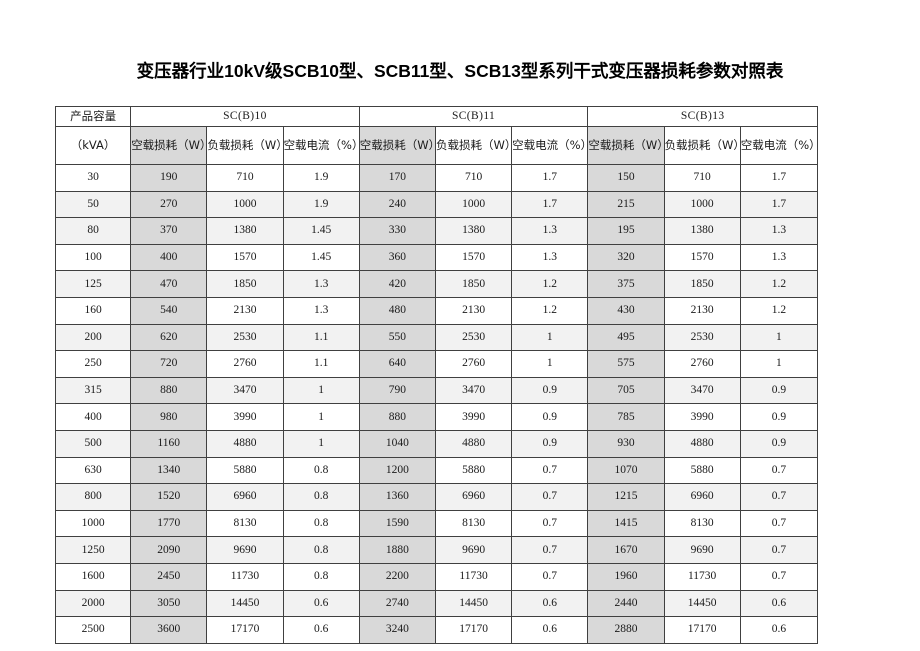 The width and height of the screenshot is (920, 651). What do you see at coordinates (626, 390) in the screenshot?
I see `cell-value: 705` at bounding box center [626, 390].